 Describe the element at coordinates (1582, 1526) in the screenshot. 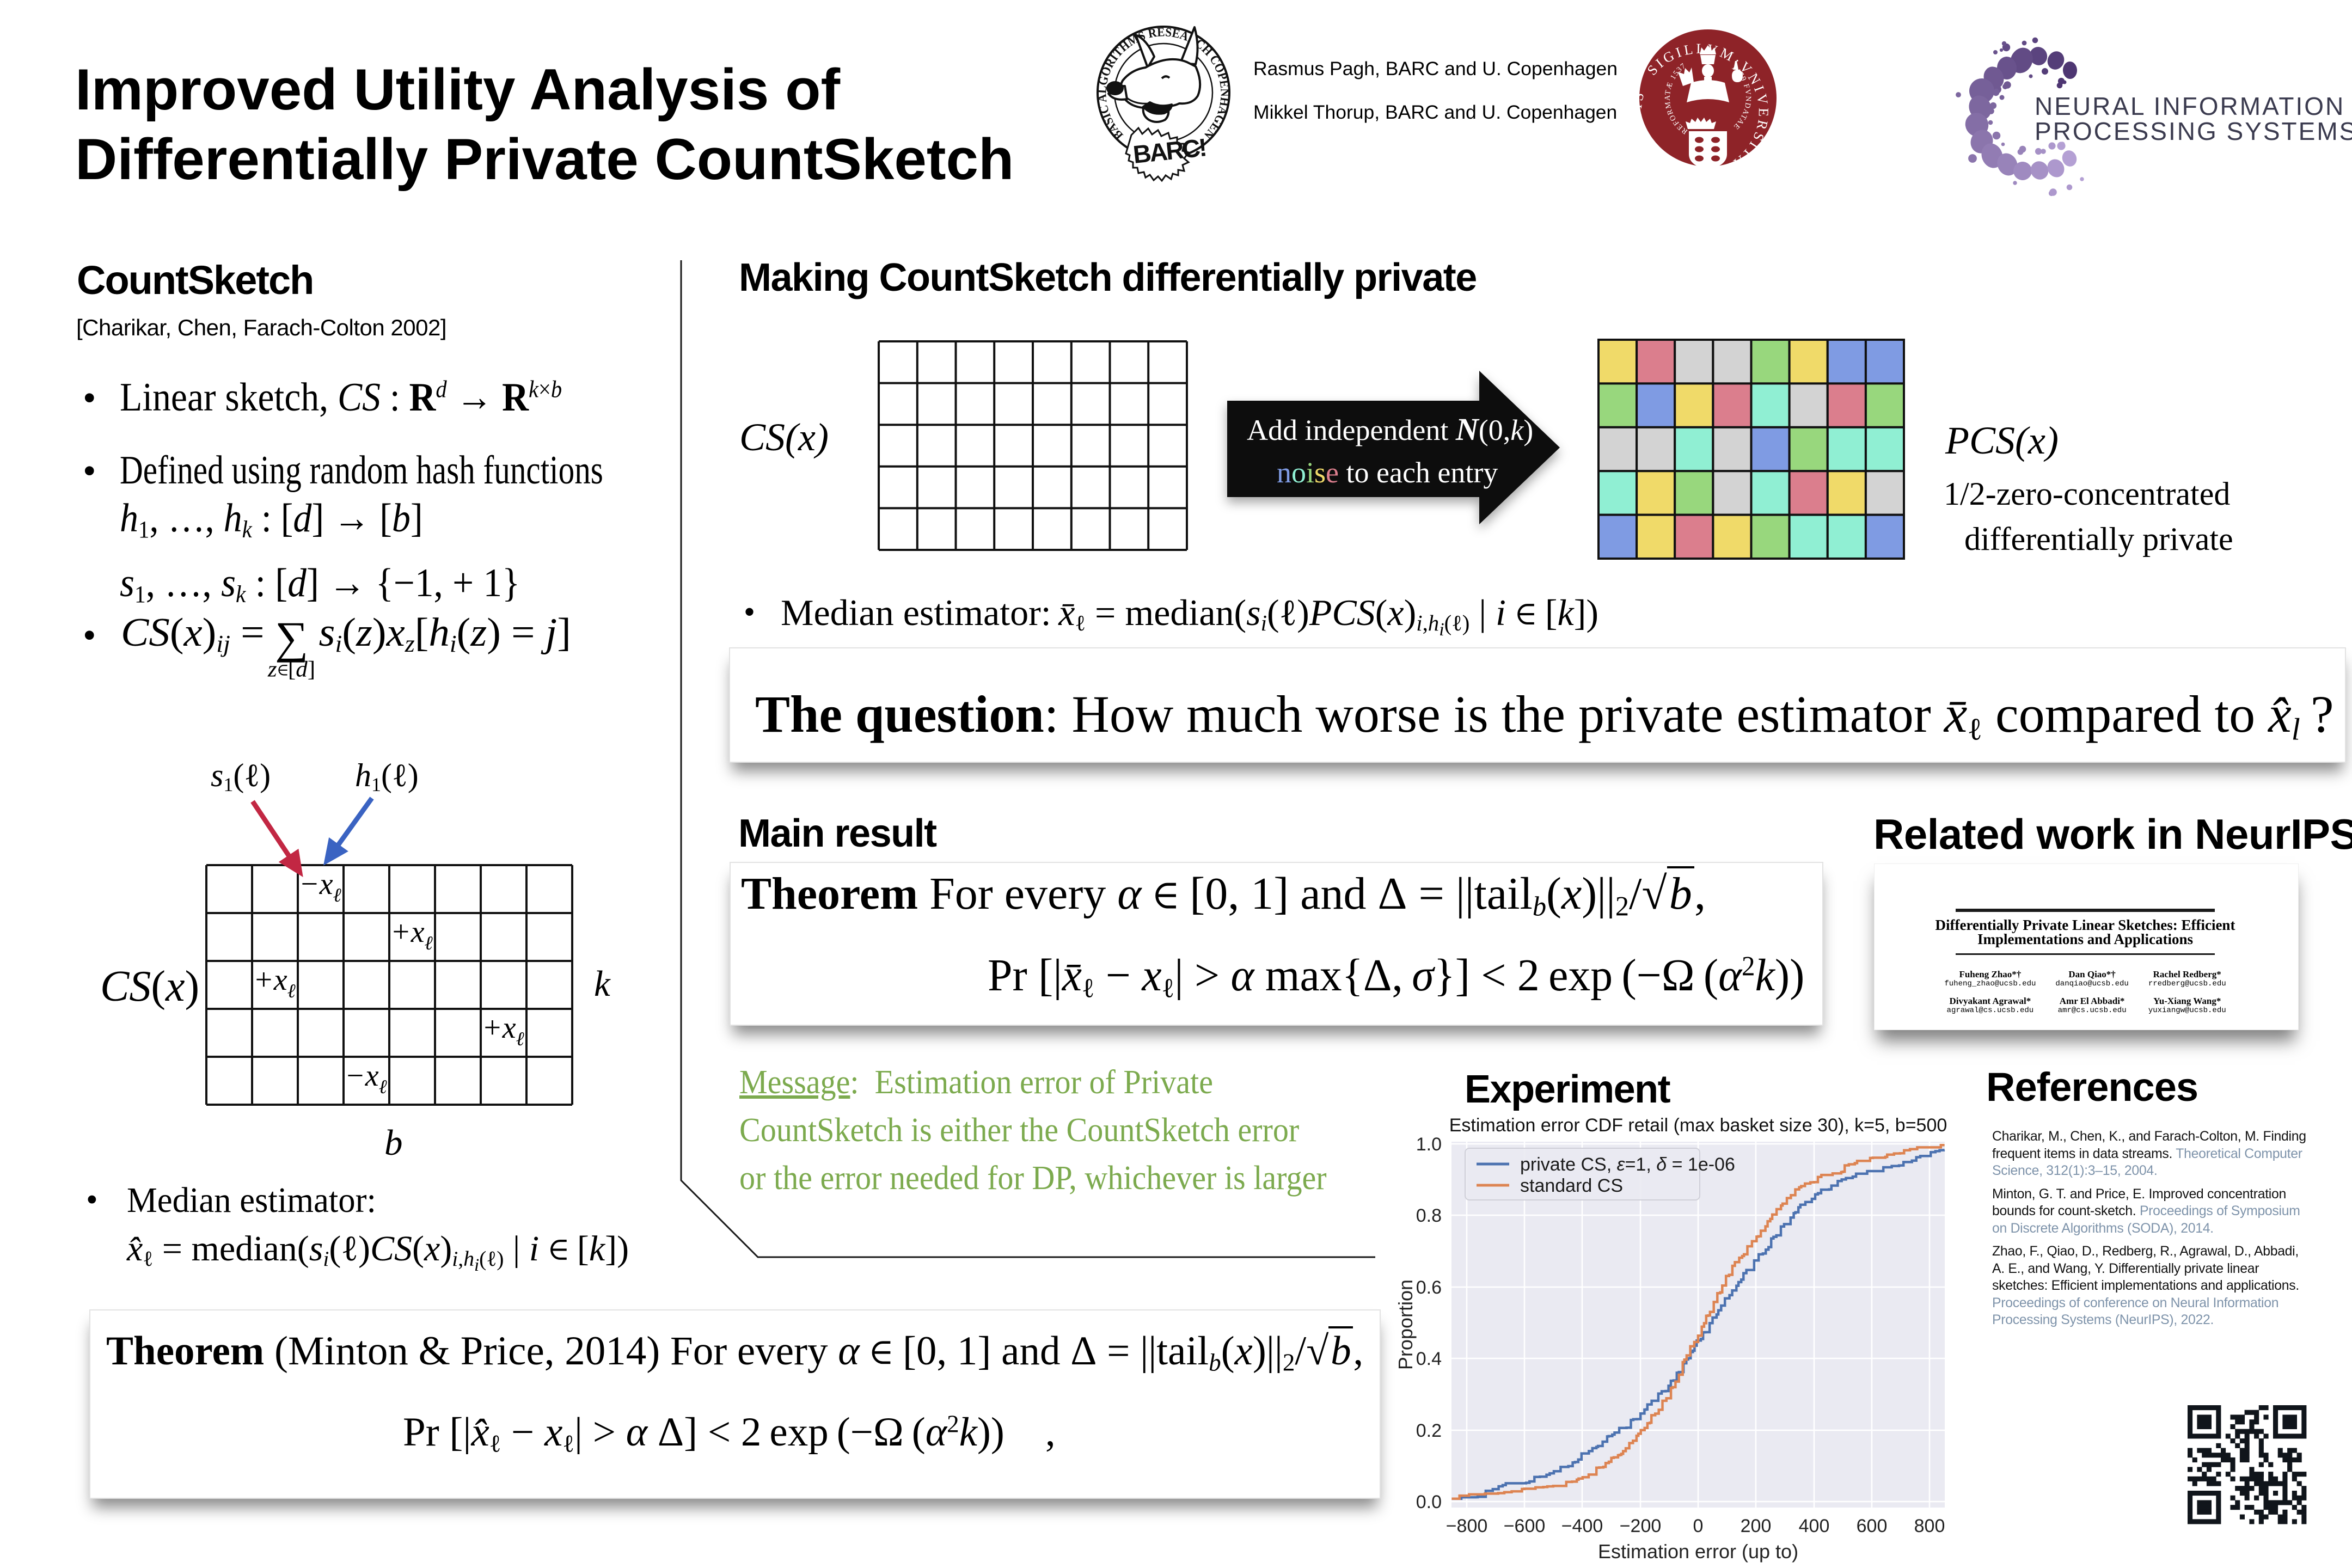

I see `svg-text: −400` at that location.